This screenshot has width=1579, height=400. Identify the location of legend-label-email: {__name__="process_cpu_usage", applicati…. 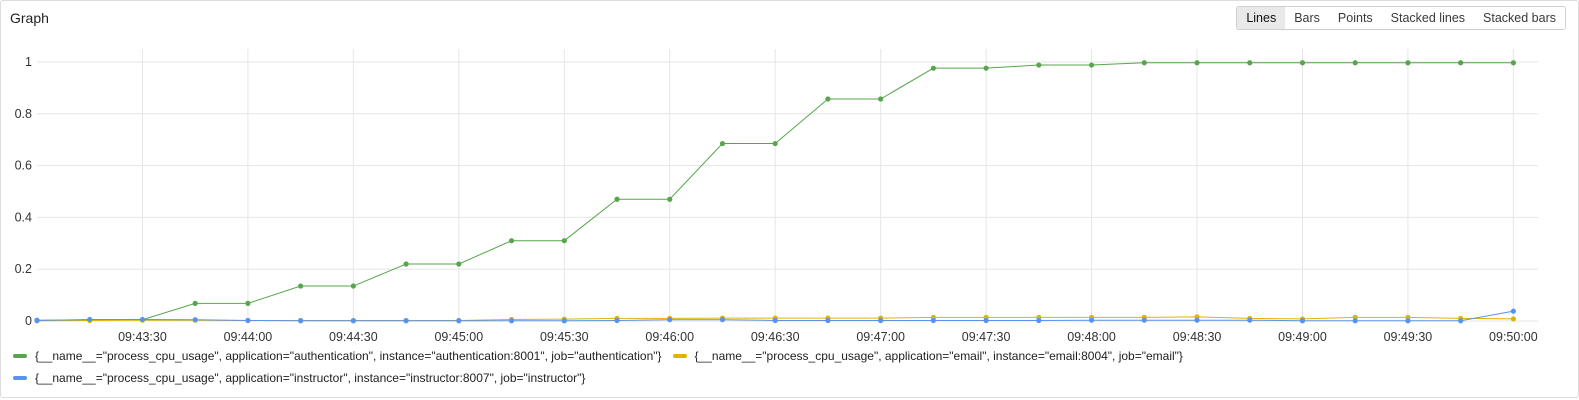
(938, 356).